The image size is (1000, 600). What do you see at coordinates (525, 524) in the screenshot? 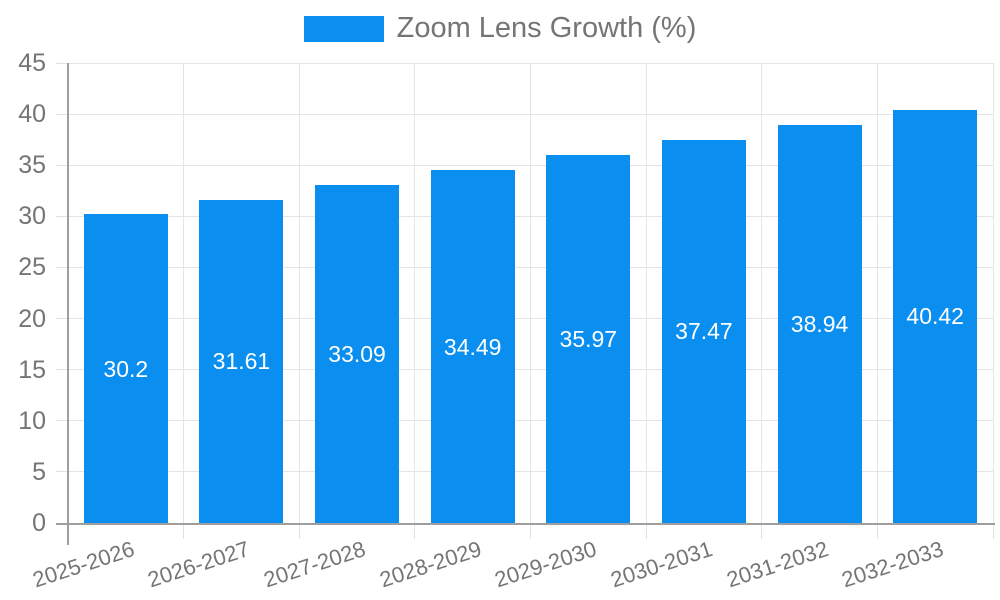
I see `x-axis-line` at bounding box center [525, 524].